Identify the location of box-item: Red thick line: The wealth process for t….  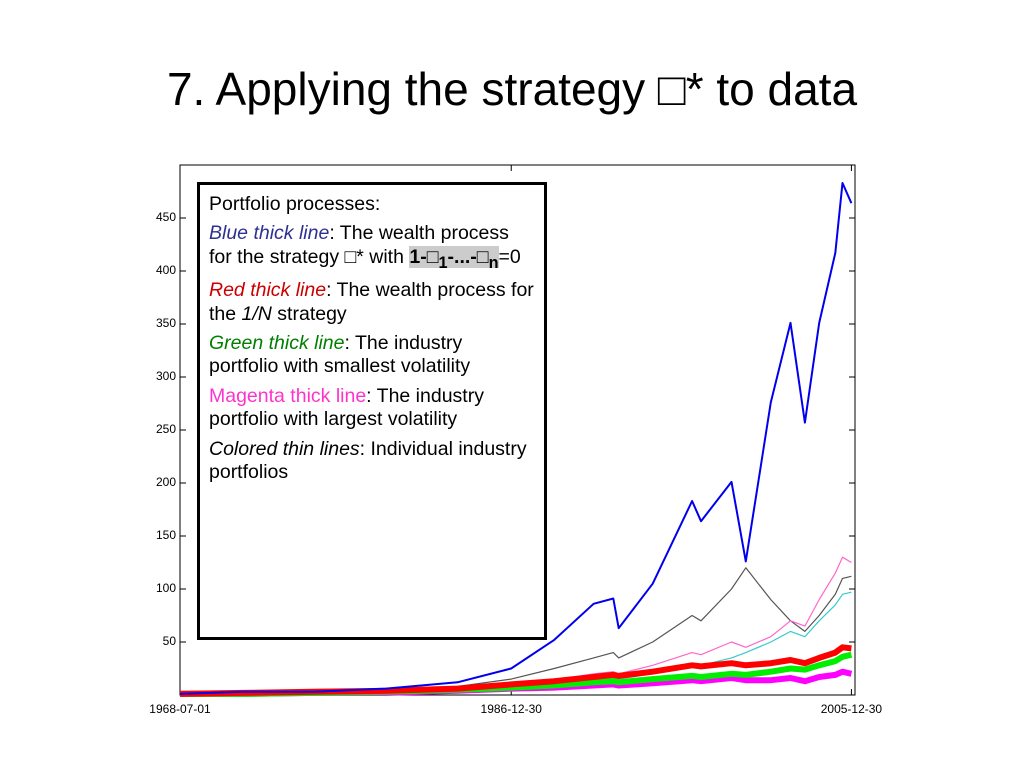
(372, 302).